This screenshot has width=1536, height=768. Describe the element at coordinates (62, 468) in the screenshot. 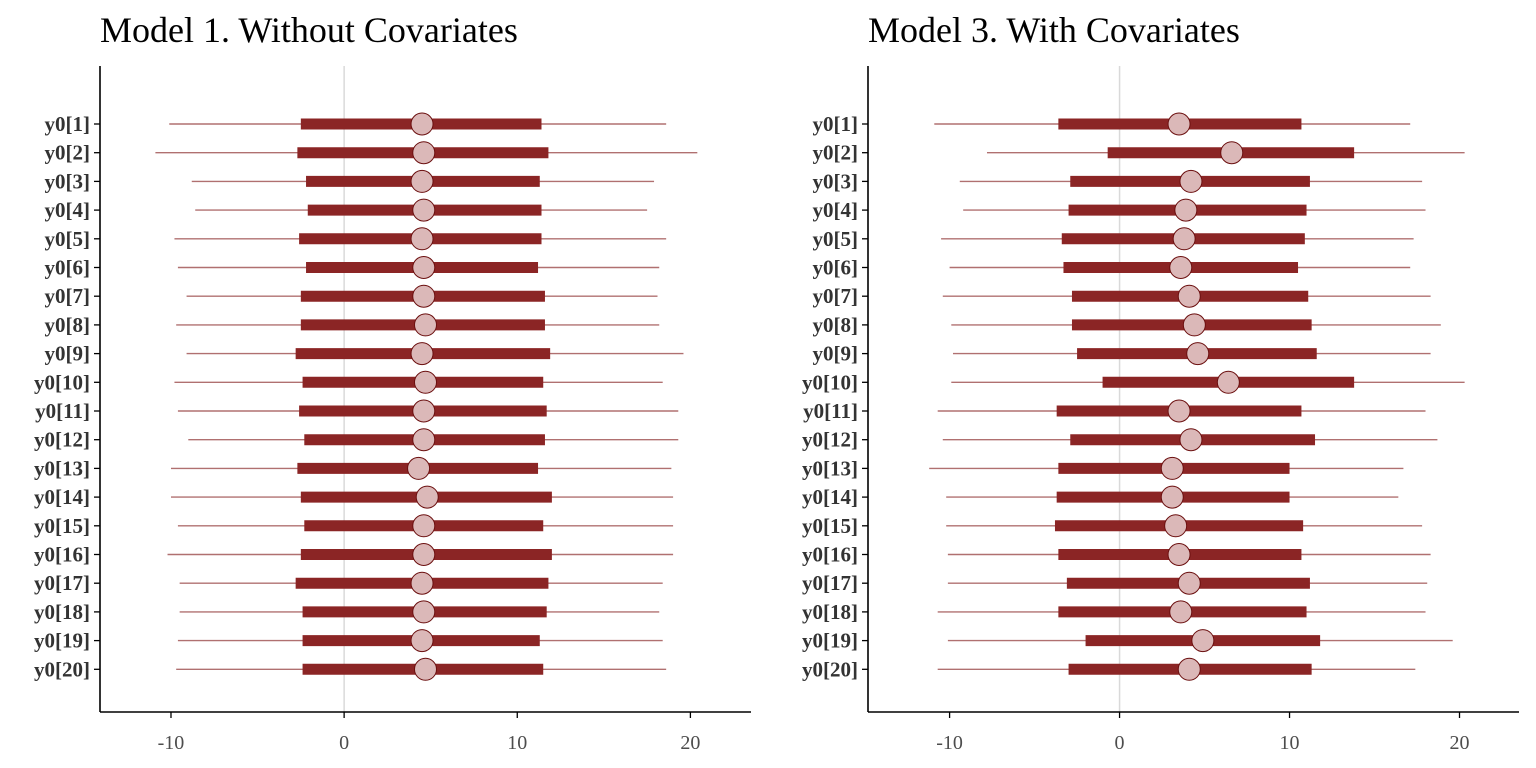

I see `y-tick-label: y0[13]` at that location.